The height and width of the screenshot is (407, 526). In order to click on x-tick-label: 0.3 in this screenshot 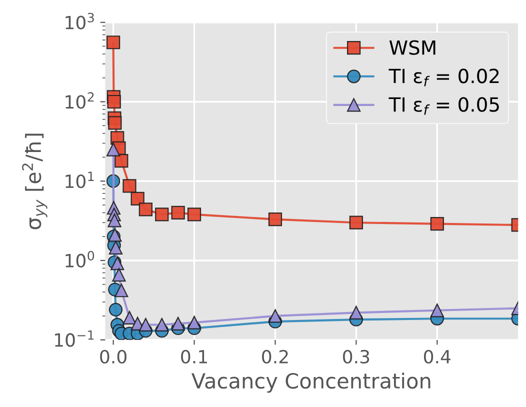, I will do `click(356, 357)`.